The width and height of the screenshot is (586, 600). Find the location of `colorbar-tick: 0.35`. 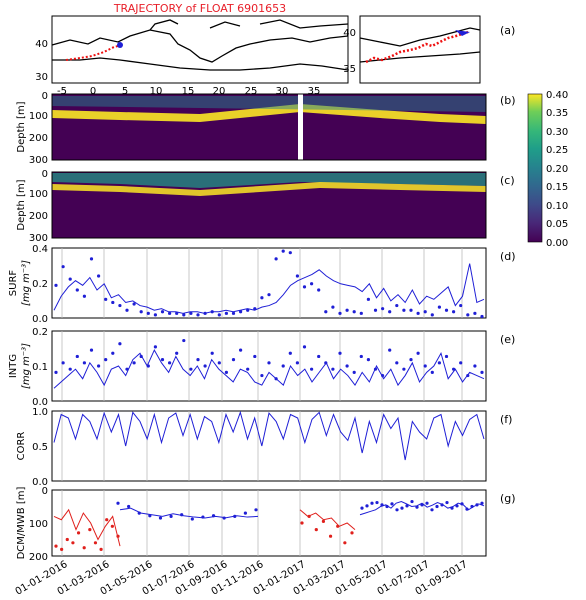

colorbar-tick: 0.35 is located at coordinates (557, 113).